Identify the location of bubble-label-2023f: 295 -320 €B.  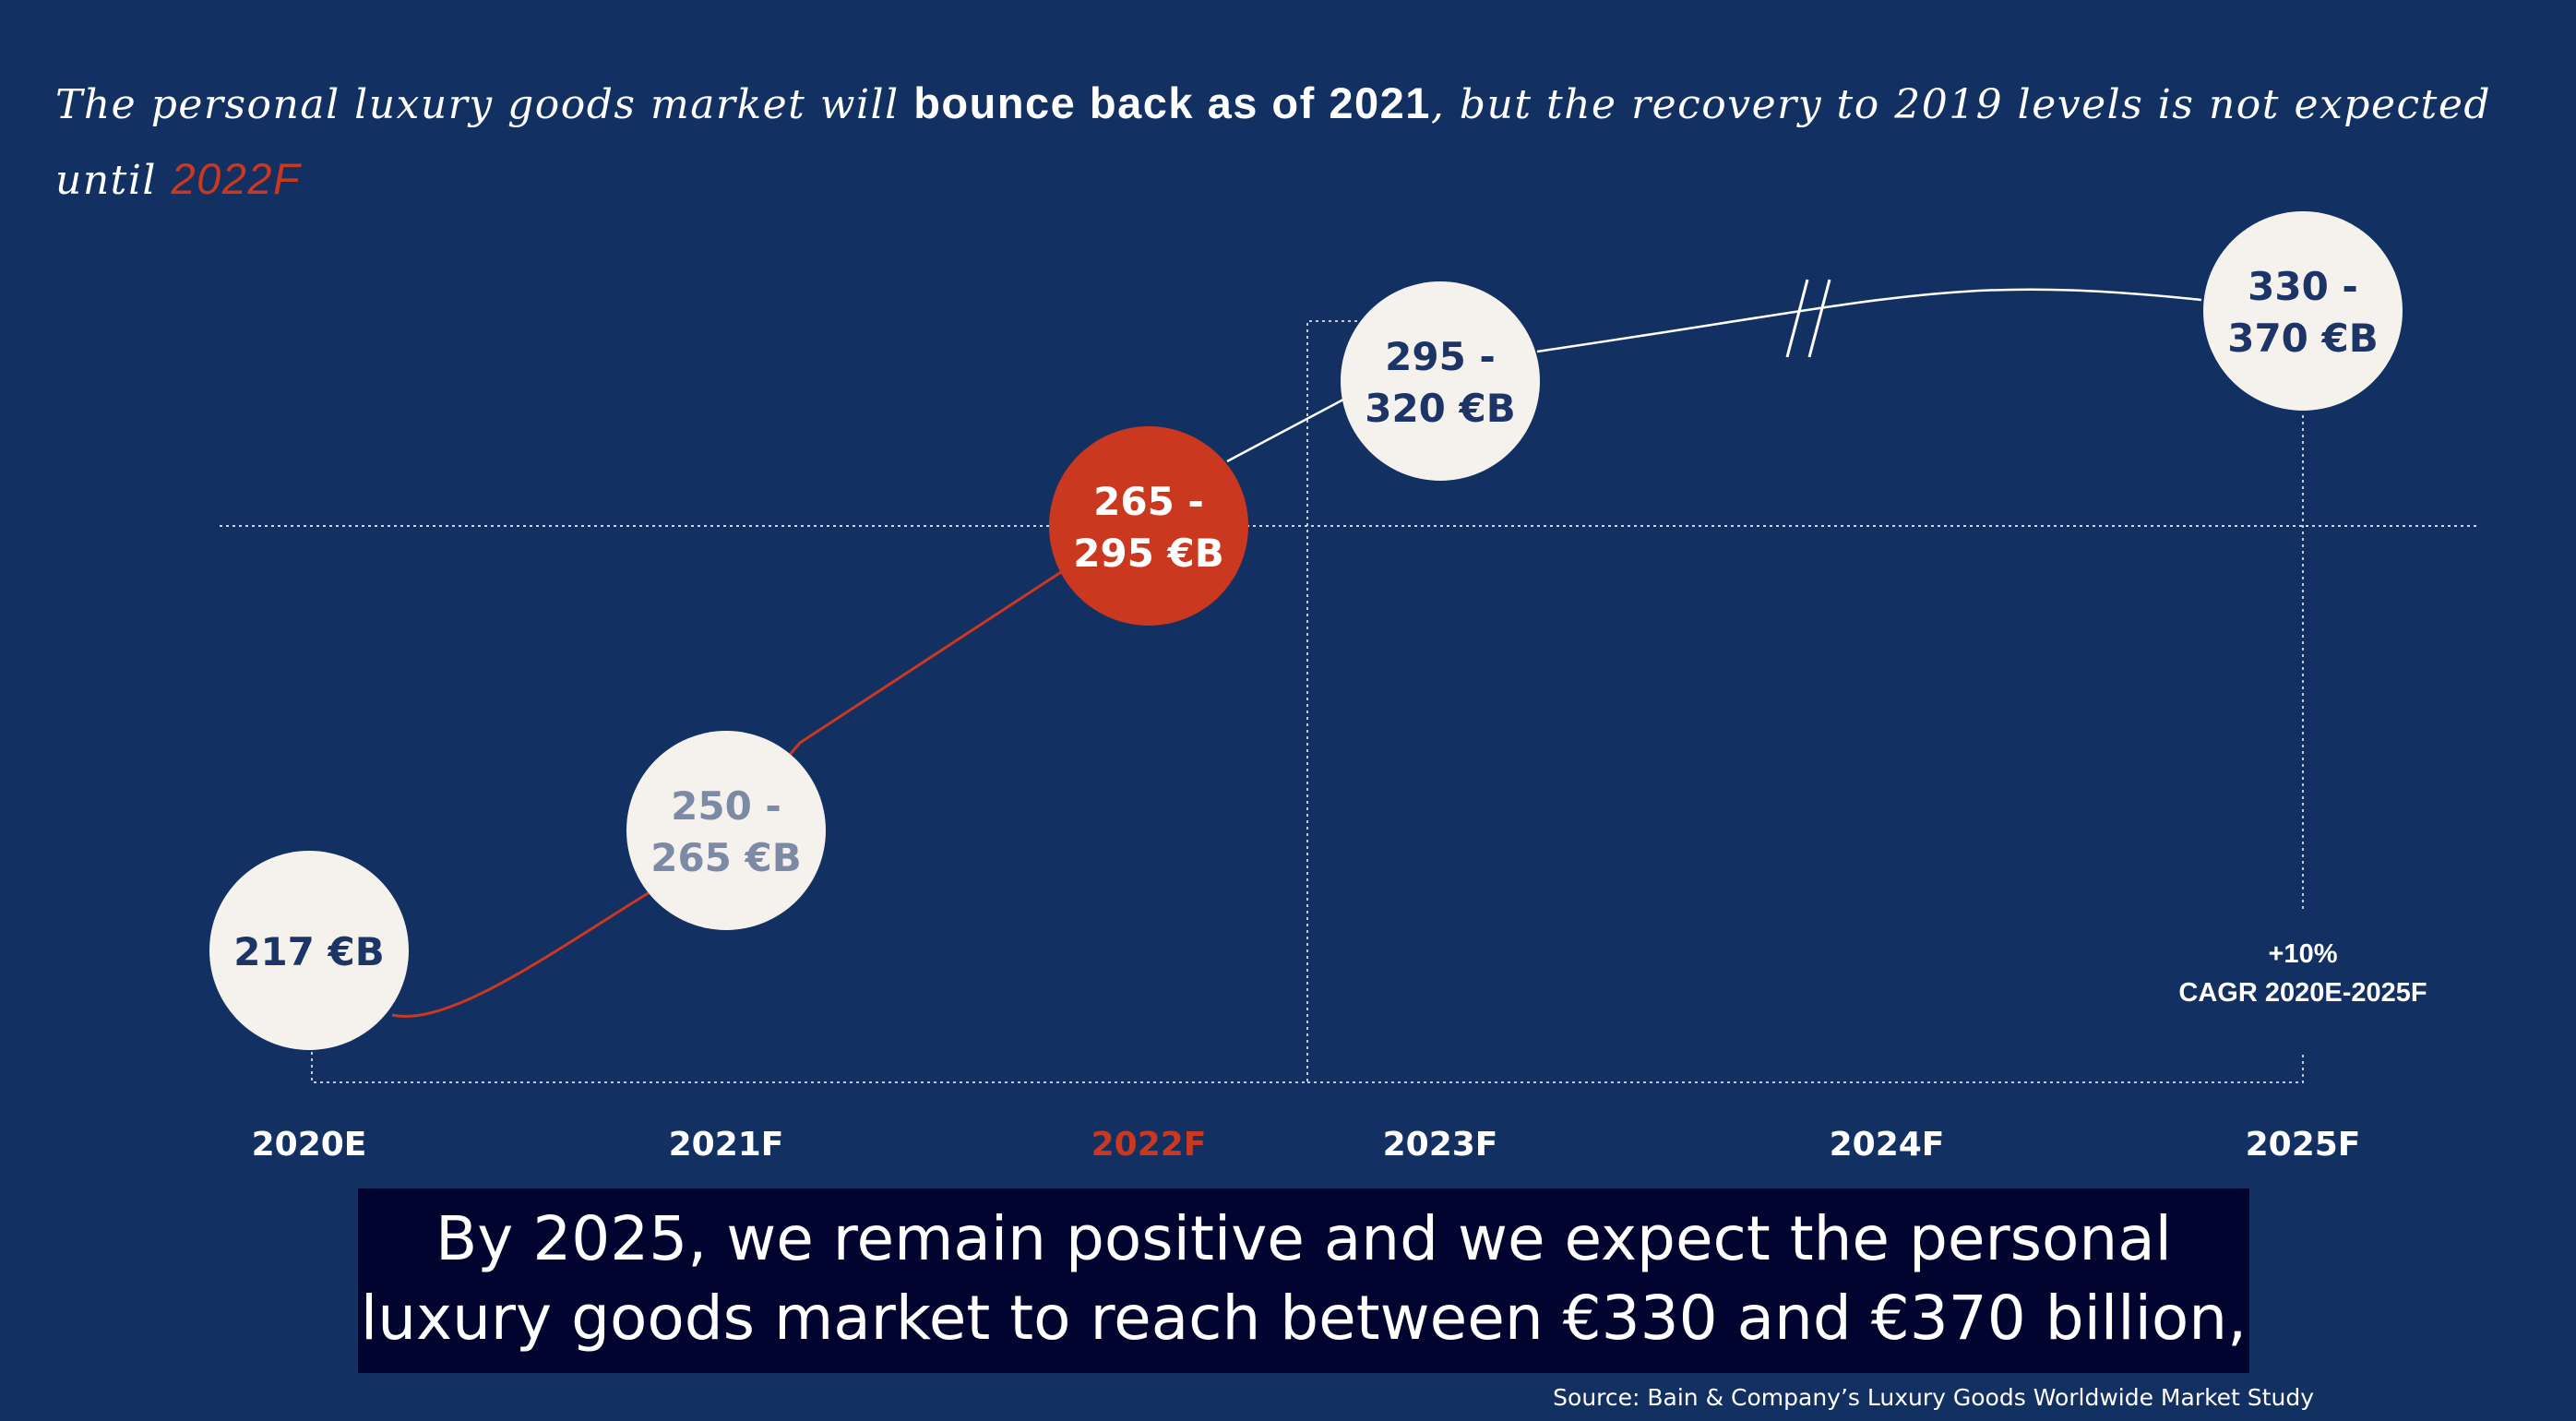
(1440, 382).